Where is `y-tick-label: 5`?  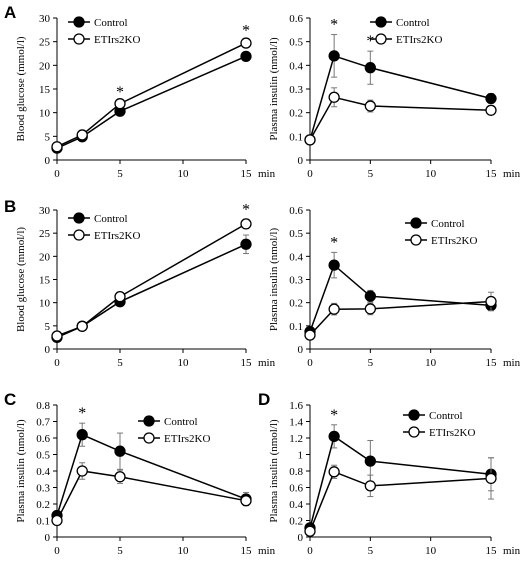 y-tick-label: 5 is located at coordinates (48, 327).